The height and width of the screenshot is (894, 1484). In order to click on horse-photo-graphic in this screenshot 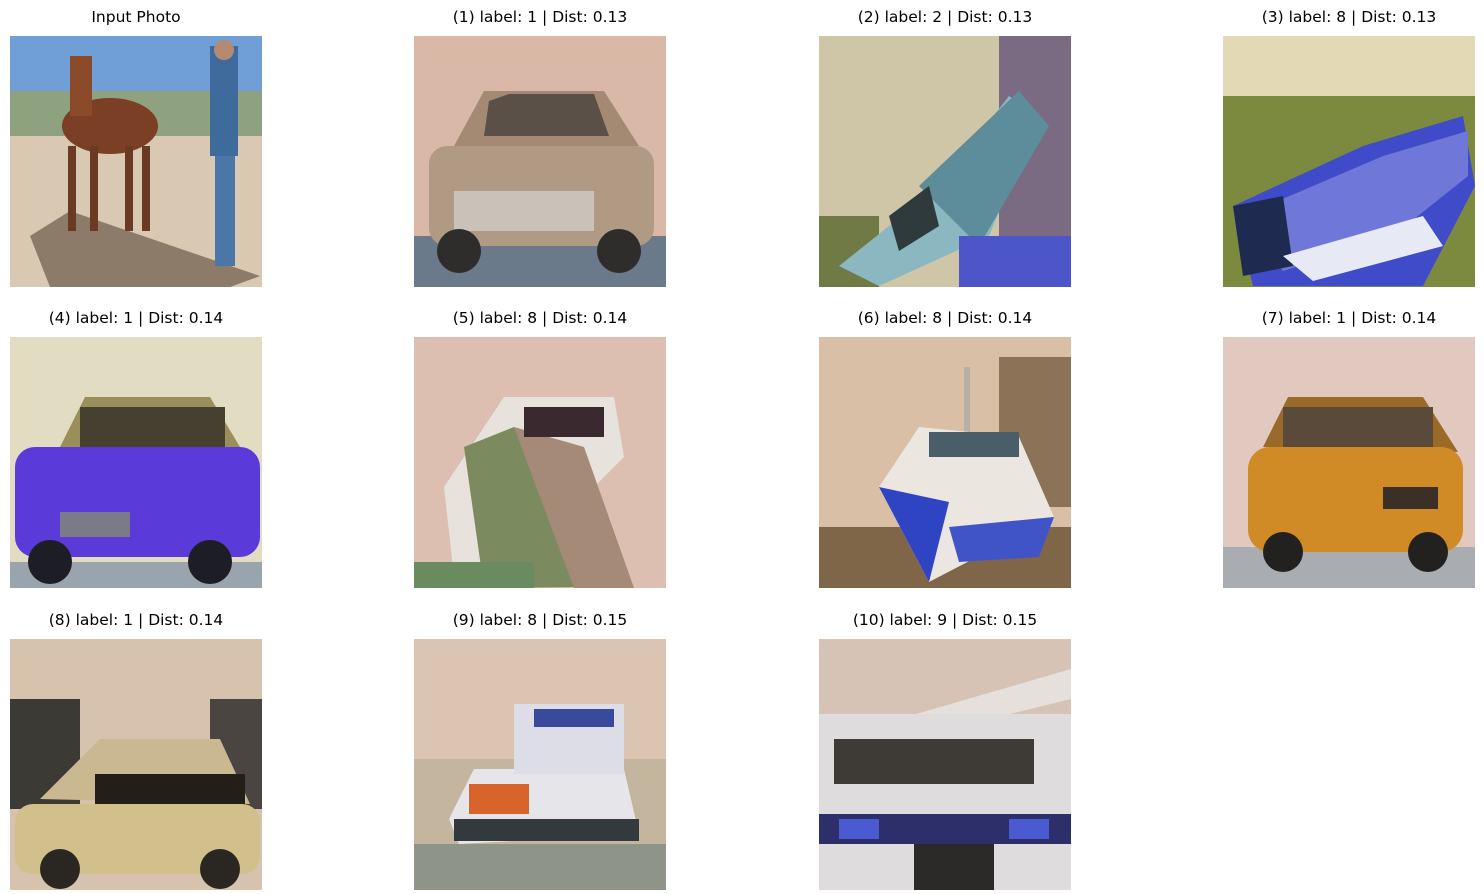, I will do `click(136, 161)`.